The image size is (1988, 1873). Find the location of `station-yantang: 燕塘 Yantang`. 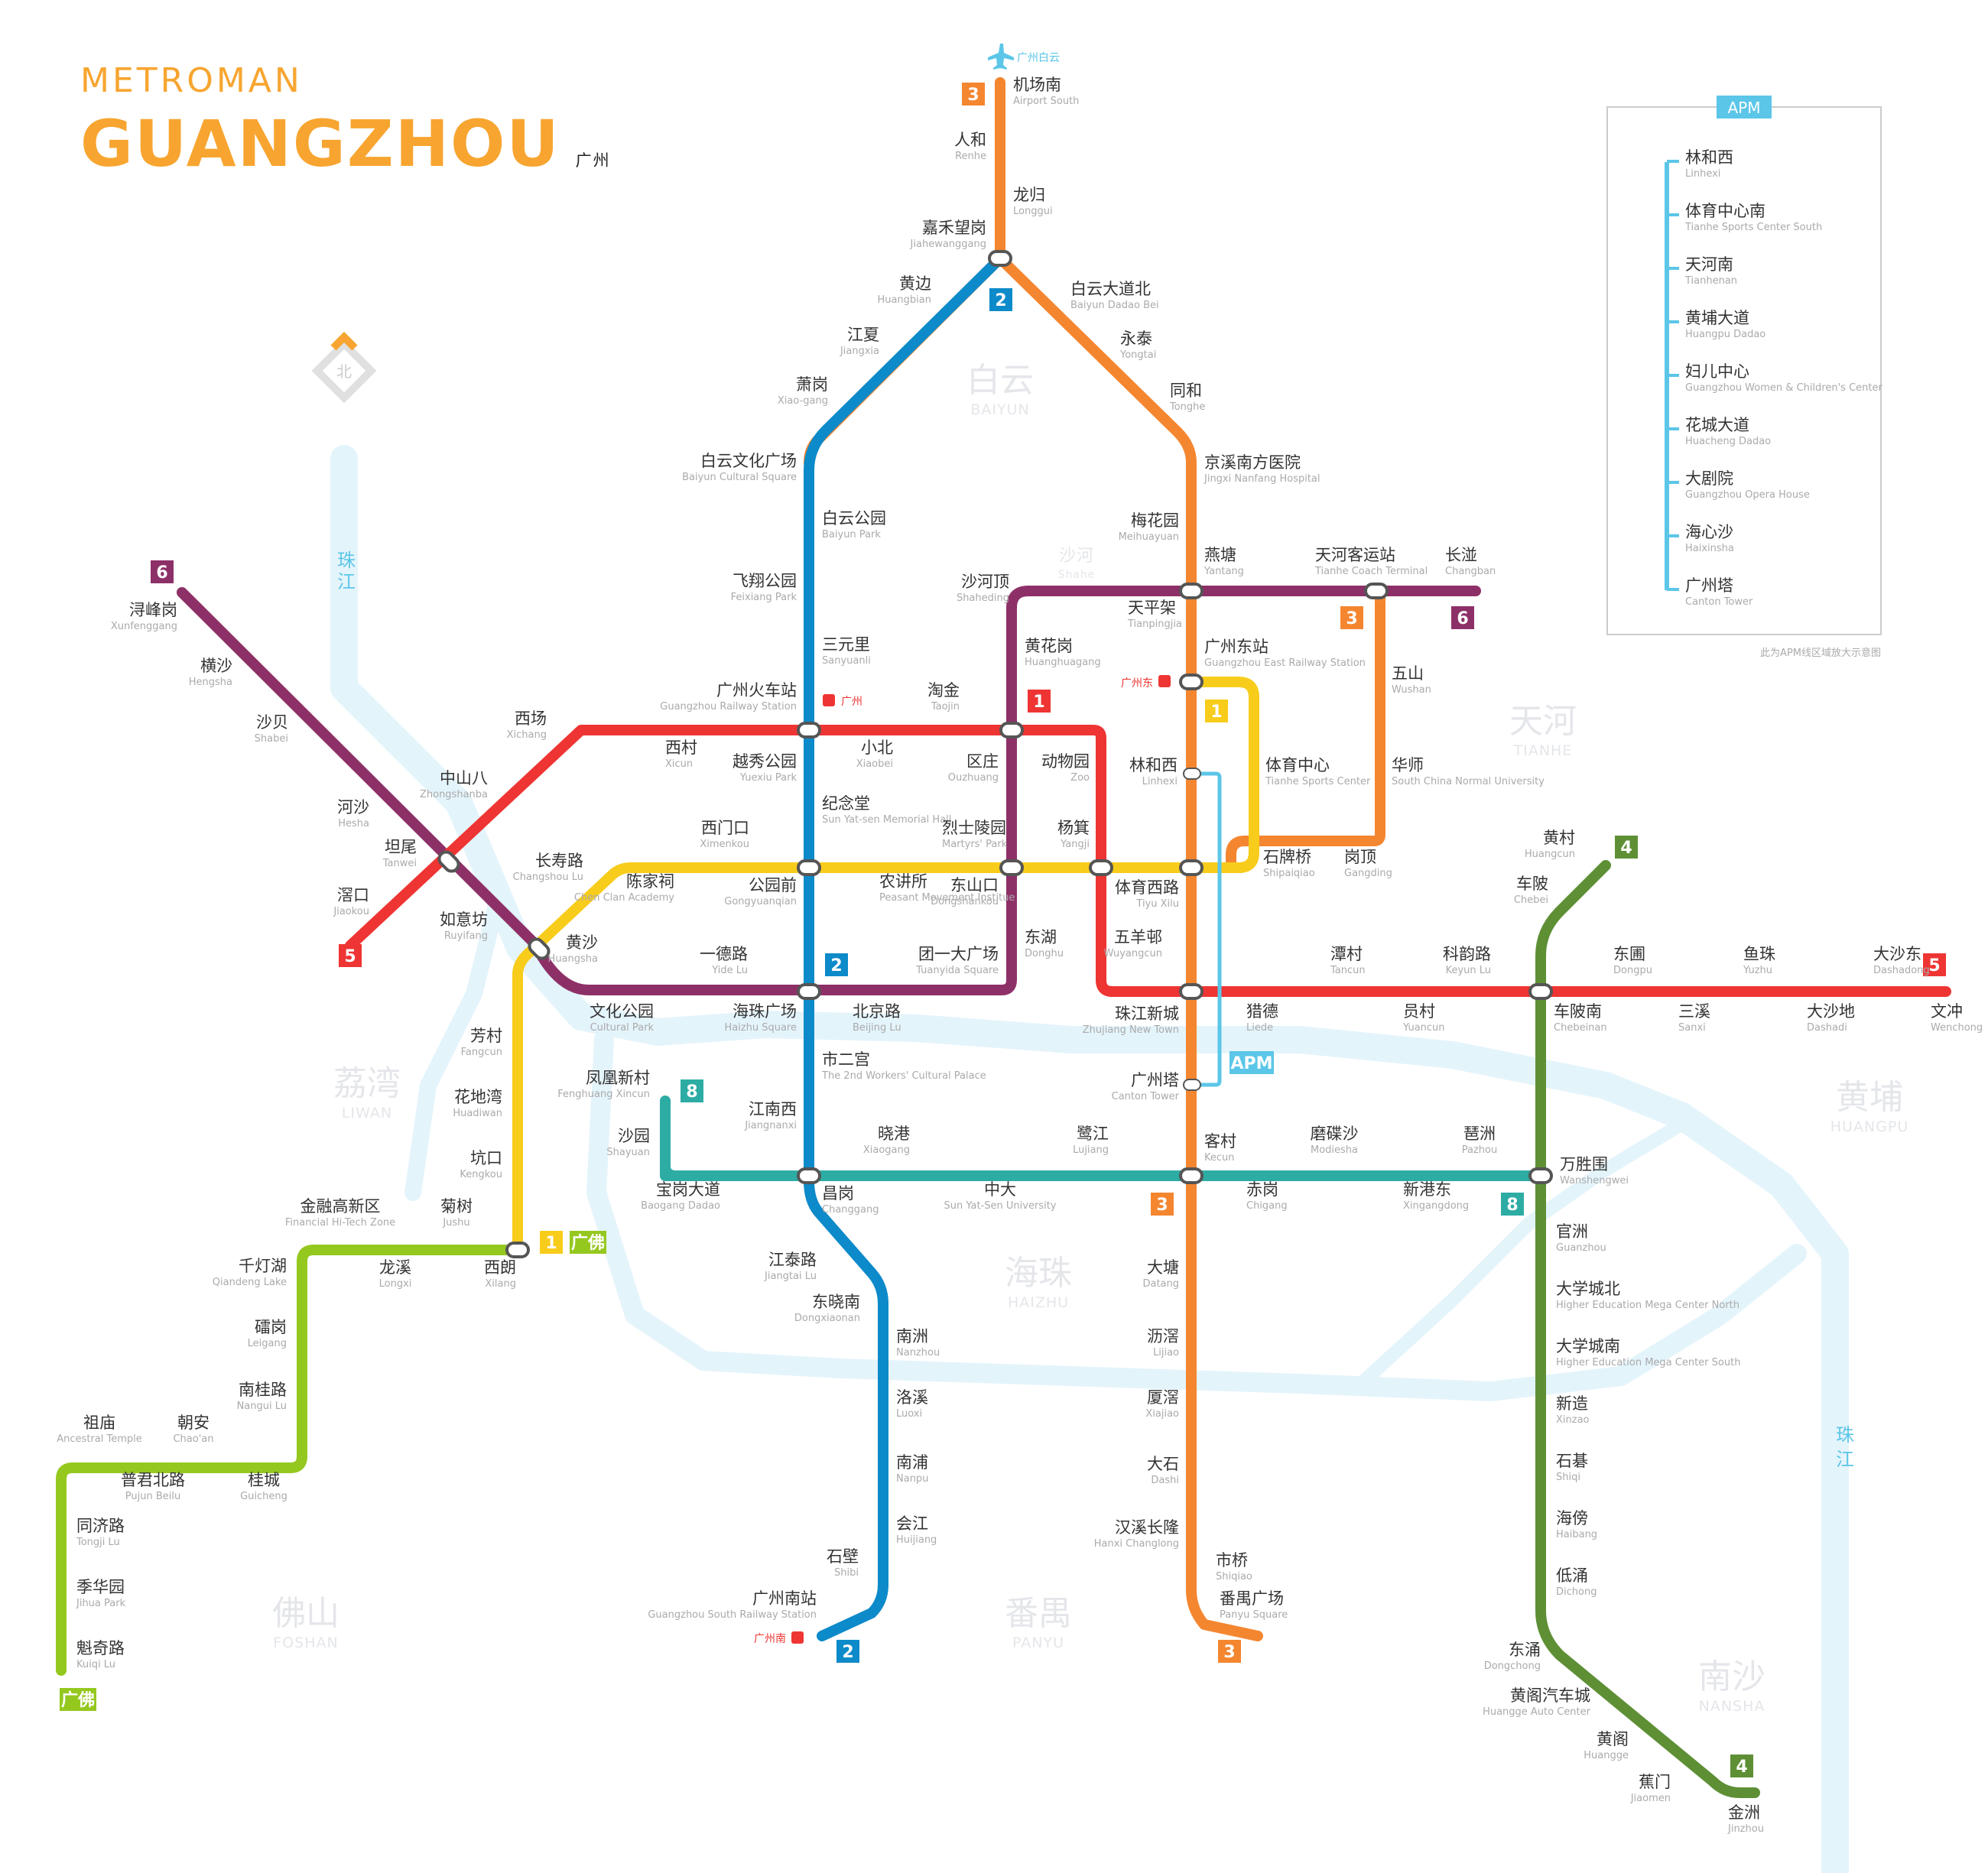

station-yantang: 燕塘 Yantang is located at coordinates (1224, 561).